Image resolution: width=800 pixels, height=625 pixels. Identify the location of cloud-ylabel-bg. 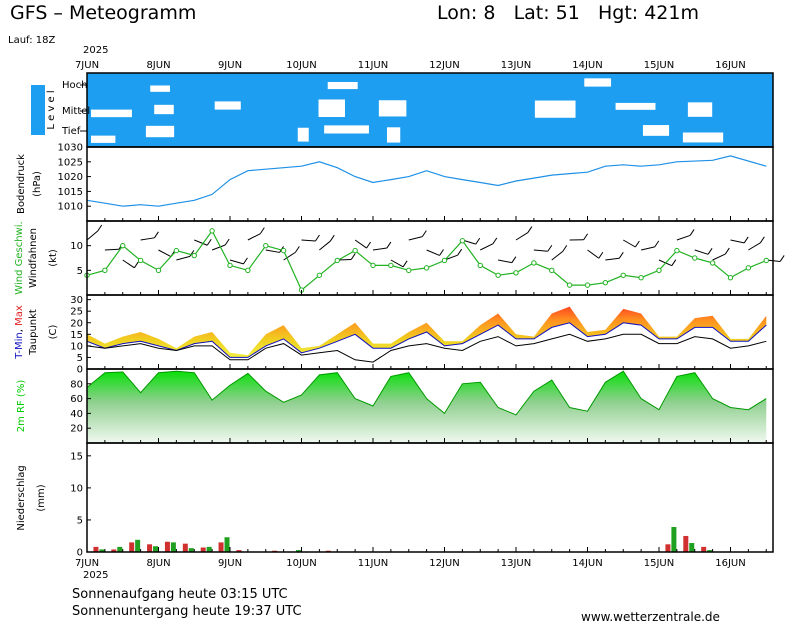
(38, 110).